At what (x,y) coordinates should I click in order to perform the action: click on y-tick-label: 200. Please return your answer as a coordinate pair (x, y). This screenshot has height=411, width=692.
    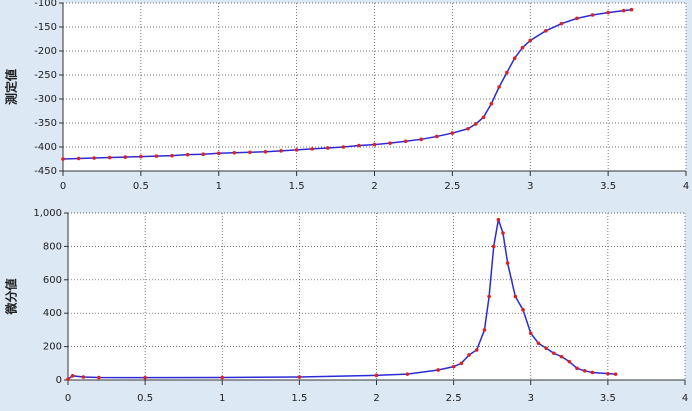
    Looking at the image, I should click on (52, 347).